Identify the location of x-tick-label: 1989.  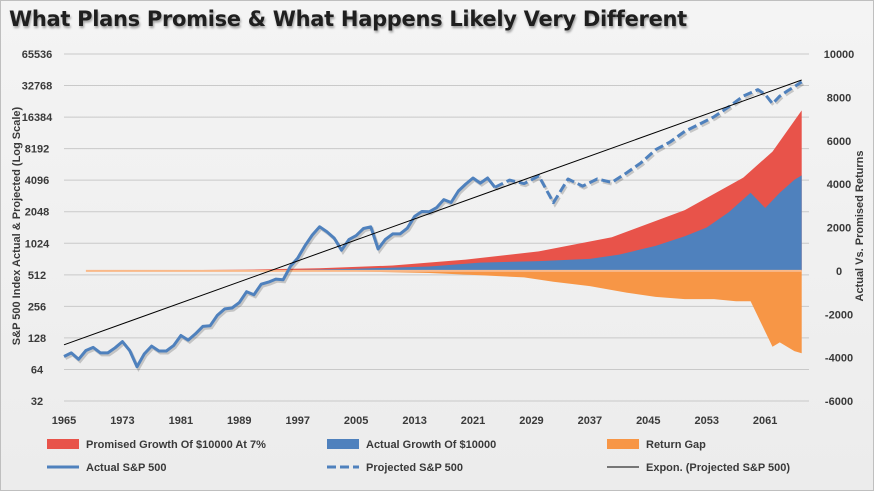
(239, 421).